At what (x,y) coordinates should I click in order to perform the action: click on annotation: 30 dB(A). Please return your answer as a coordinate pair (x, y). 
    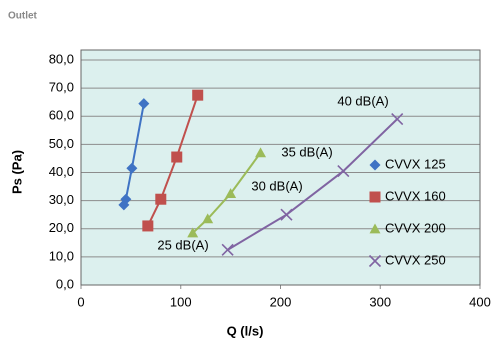
    Looking at the image, I should click on (276, 185).